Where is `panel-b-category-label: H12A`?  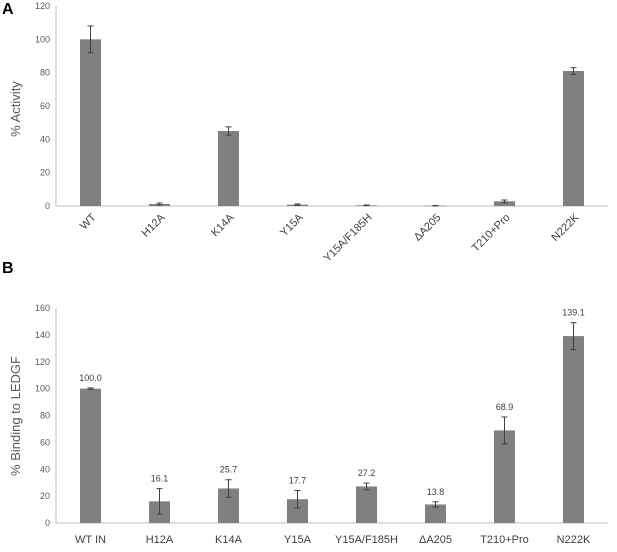
panel-b-category-label: H12A is located at coordinates (160, 540).